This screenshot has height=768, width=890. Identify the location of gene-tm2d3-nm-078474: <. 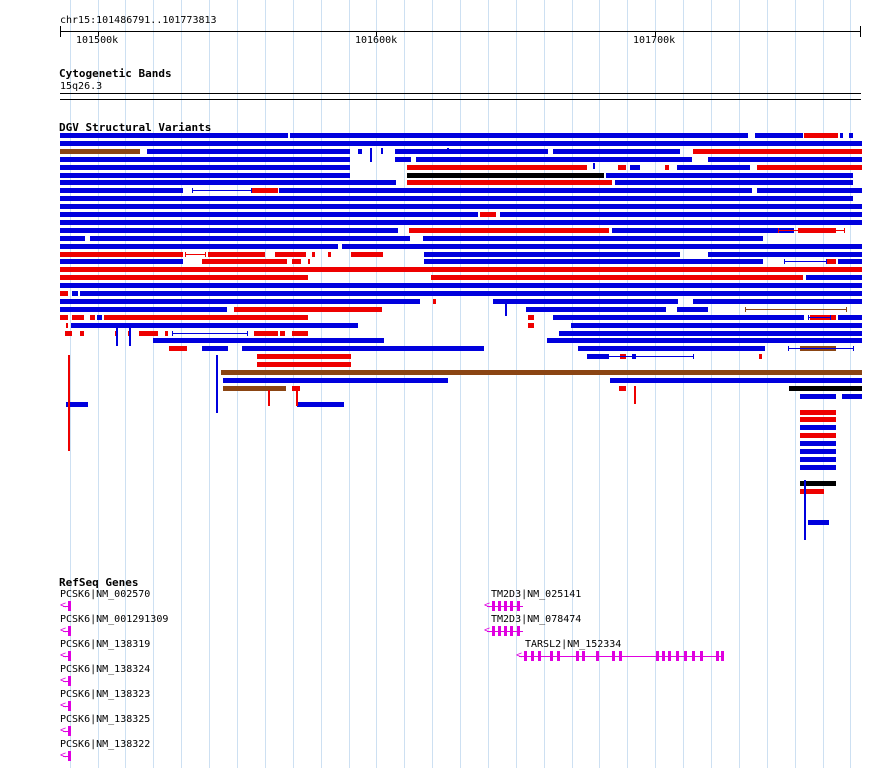
(504, 631).